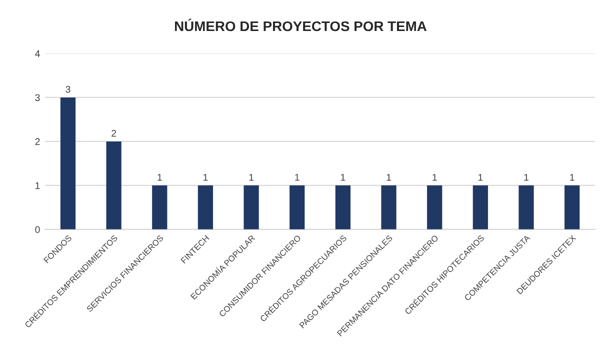  What do you see at coordinates (37, 53) in the screenshot?
I see `y-tick-label: 4` at bounding box center [37, 53].